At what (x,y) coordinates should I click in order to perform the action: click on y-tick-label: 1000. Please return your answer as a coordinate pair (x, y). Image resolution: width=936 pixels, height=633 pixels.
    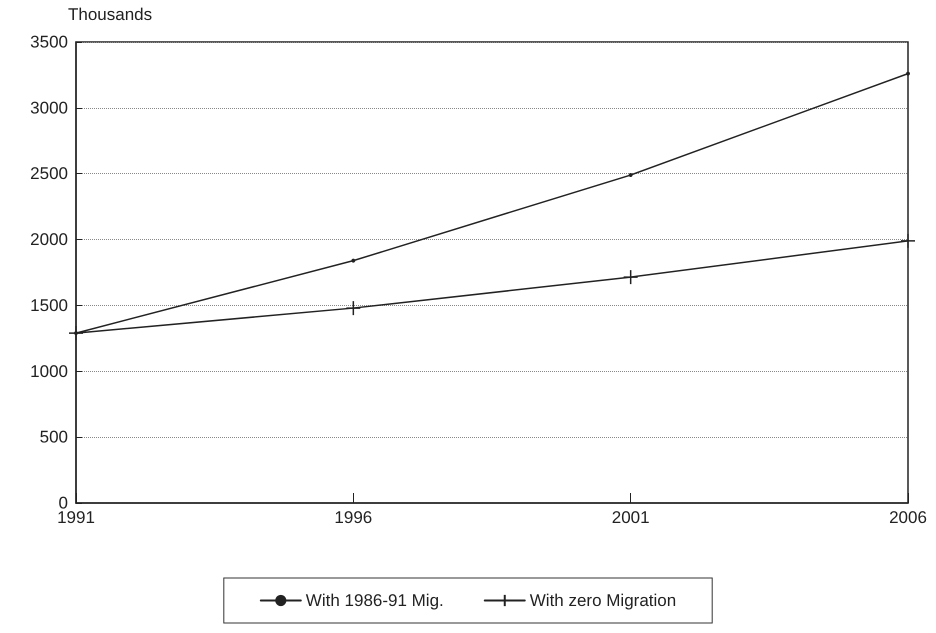
    Looking at the image, I should click on (49, 371).